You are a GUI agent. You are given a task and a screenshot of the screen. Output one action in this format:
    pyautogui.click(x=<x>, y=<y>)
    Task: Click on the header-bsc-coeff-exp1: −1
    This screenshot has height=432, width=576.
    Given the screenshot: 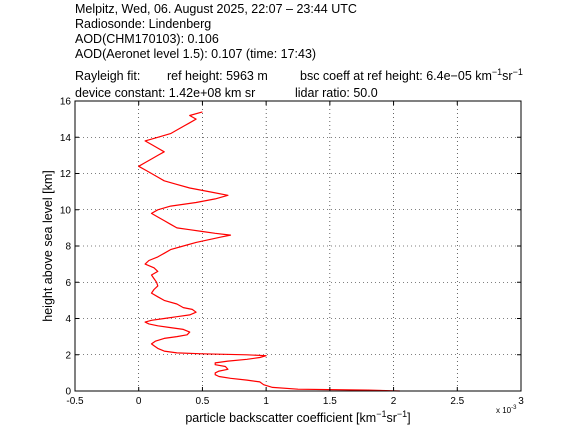 What is the action you would take?
    pyautogui.click(x=497, y=72)
    